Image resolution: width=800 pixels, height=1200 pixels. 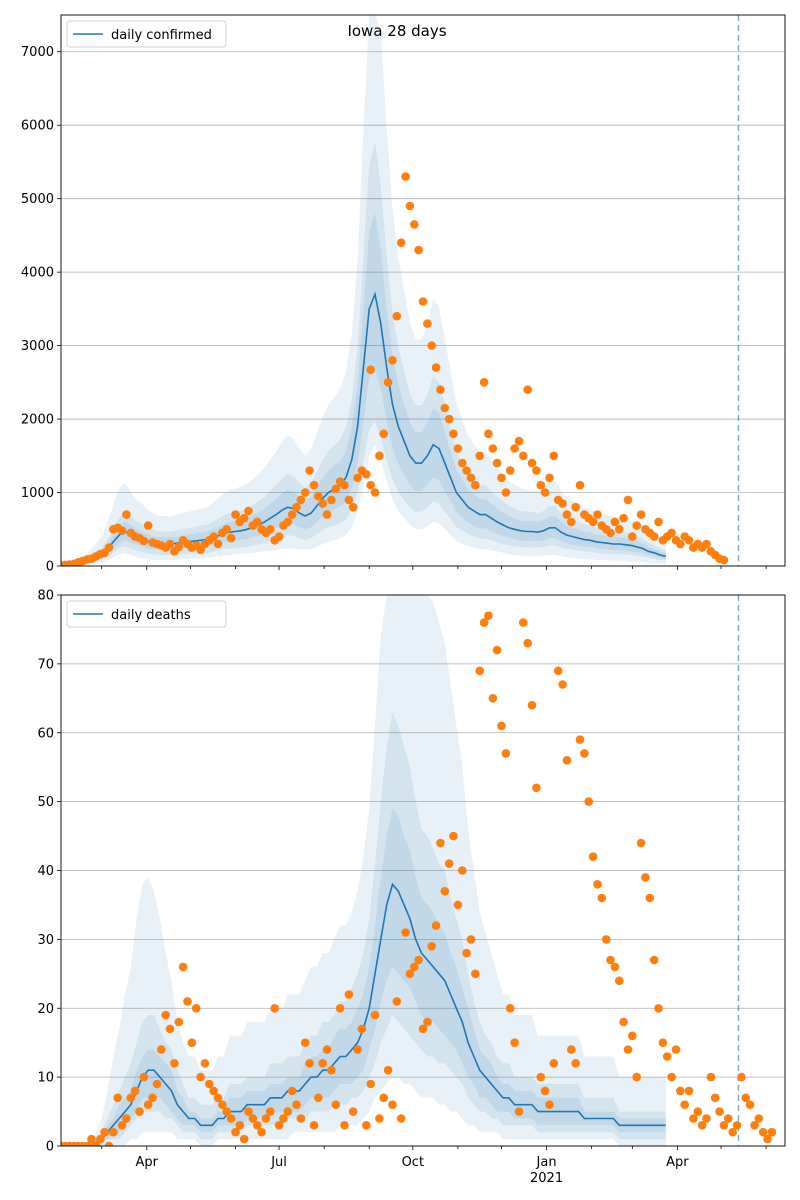 I want to click on y-tick-label: 1000, so click(x=37, y=493).